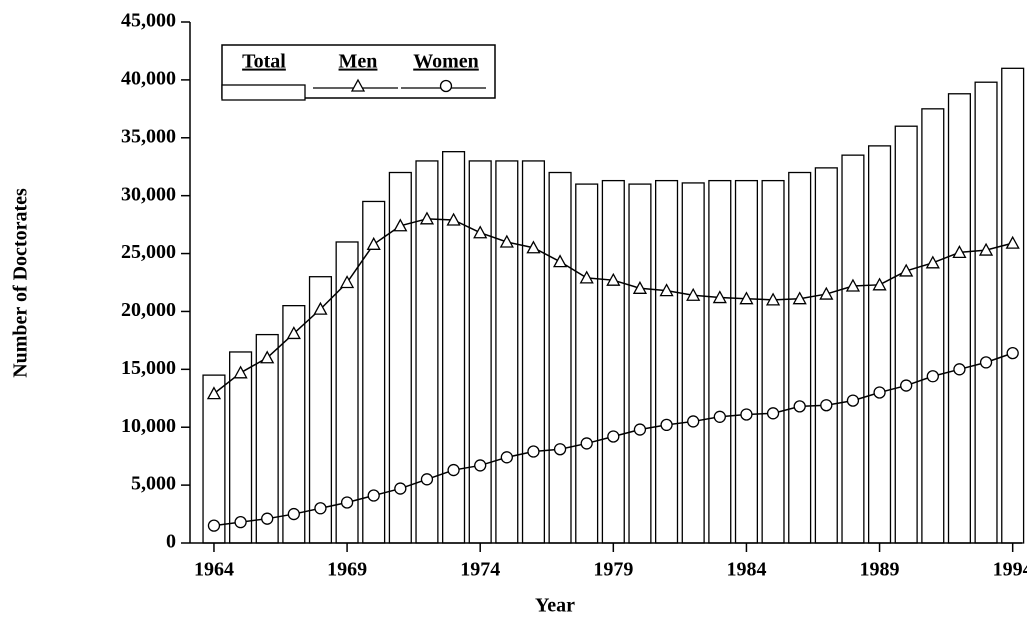  What do you see at coordinates (171, 542) in the screenshot?
I see `y-tick-label: 0` at bounding box center [171, 542].